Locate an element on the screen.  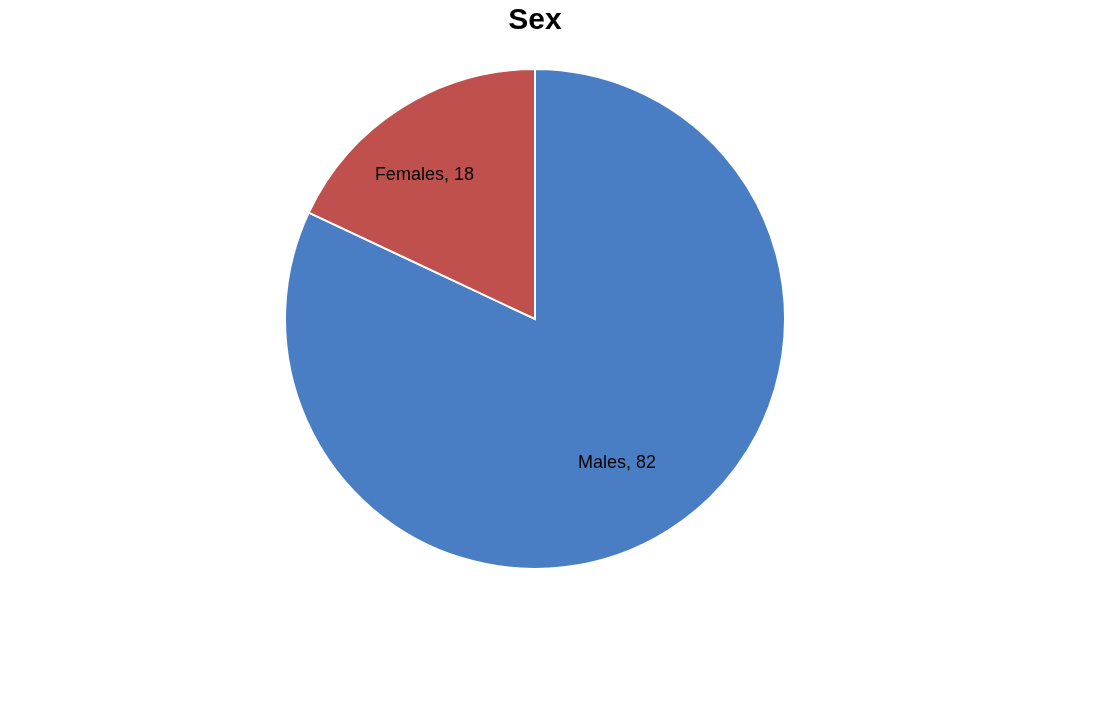
slice-label: Females is located at coordinates (409, 174).